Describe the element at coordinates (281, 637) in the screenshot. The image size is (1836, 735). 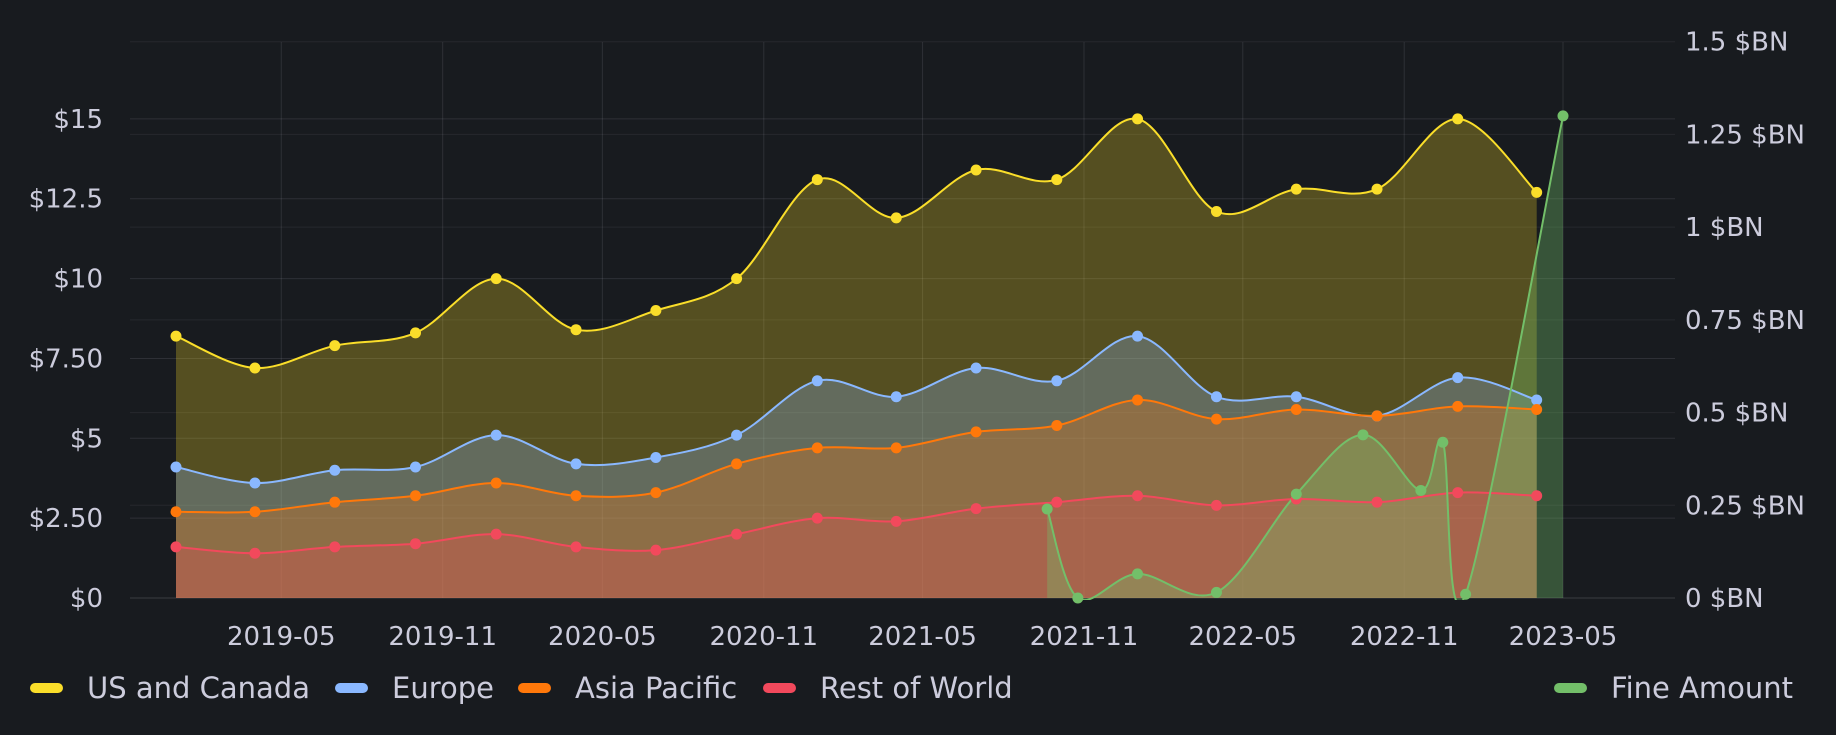
I see `x-tick-label: 2019-05` at that location.